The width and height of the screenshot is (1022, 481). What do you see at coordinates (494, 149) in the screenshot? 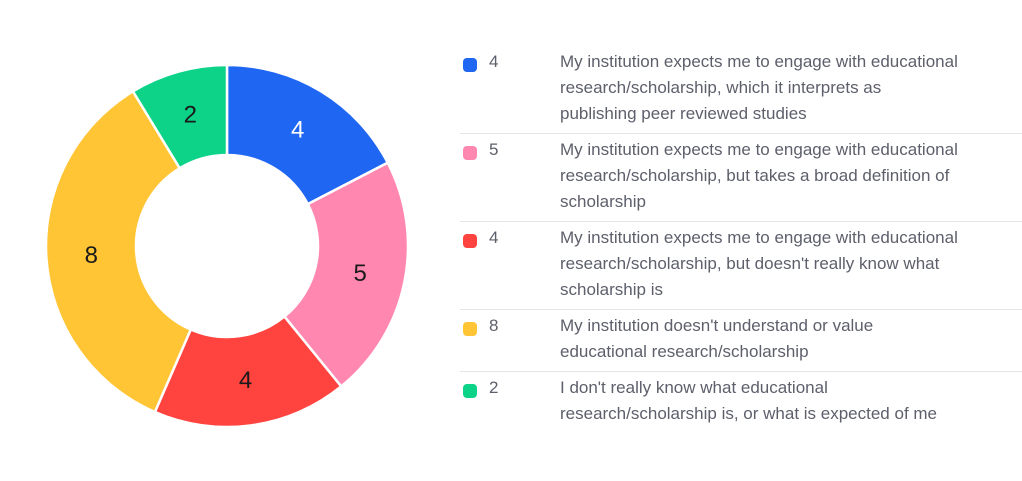
I see `legend-count: 5` at bounding box center [494, 149].